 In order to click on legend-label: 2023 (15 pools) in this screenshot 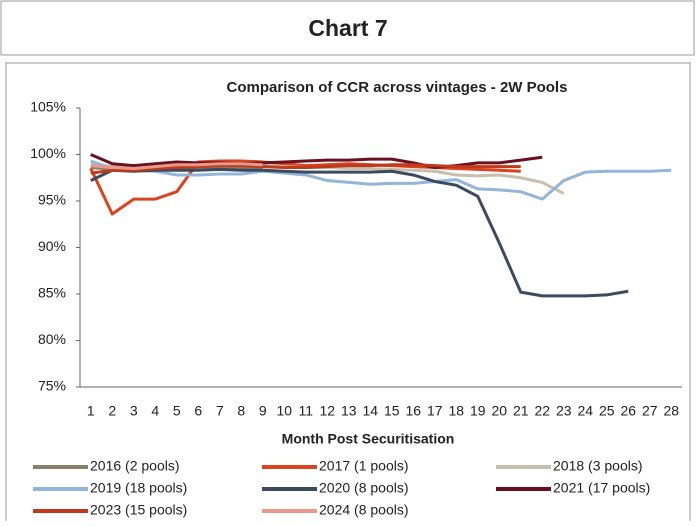, I will do `click(138, 510)`.